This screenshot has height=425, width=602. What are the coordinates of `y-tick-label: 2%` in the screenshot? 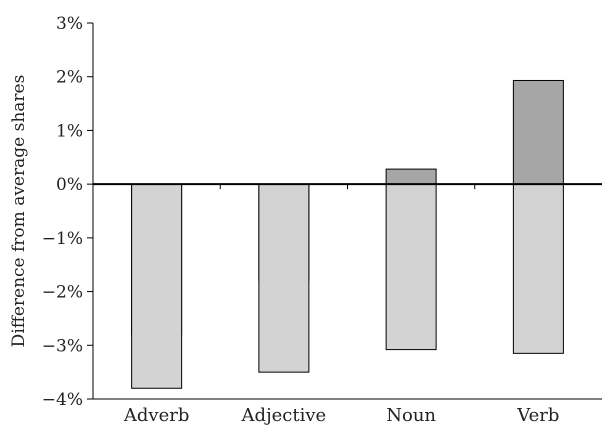 It's located at (69, 78).